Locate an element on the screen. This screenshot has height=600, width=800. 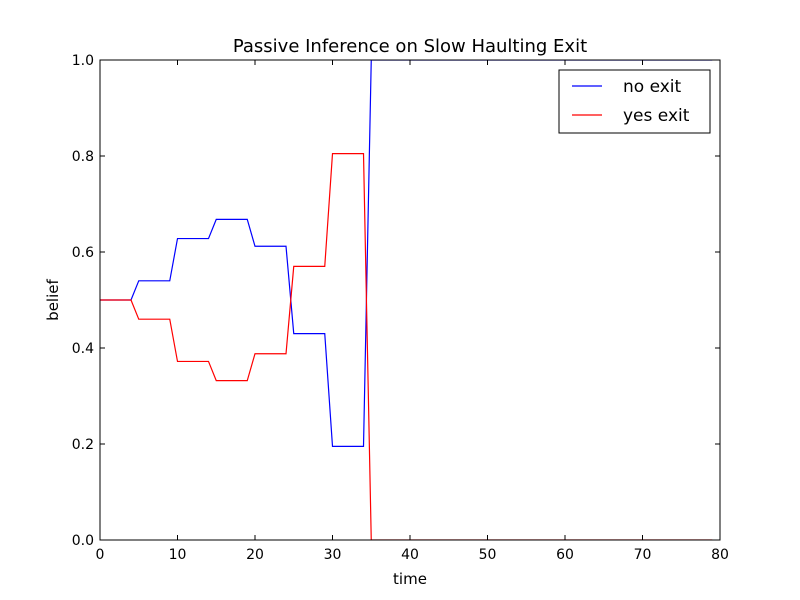
x-tick-label: 10 is located at coordinates (178, 555).